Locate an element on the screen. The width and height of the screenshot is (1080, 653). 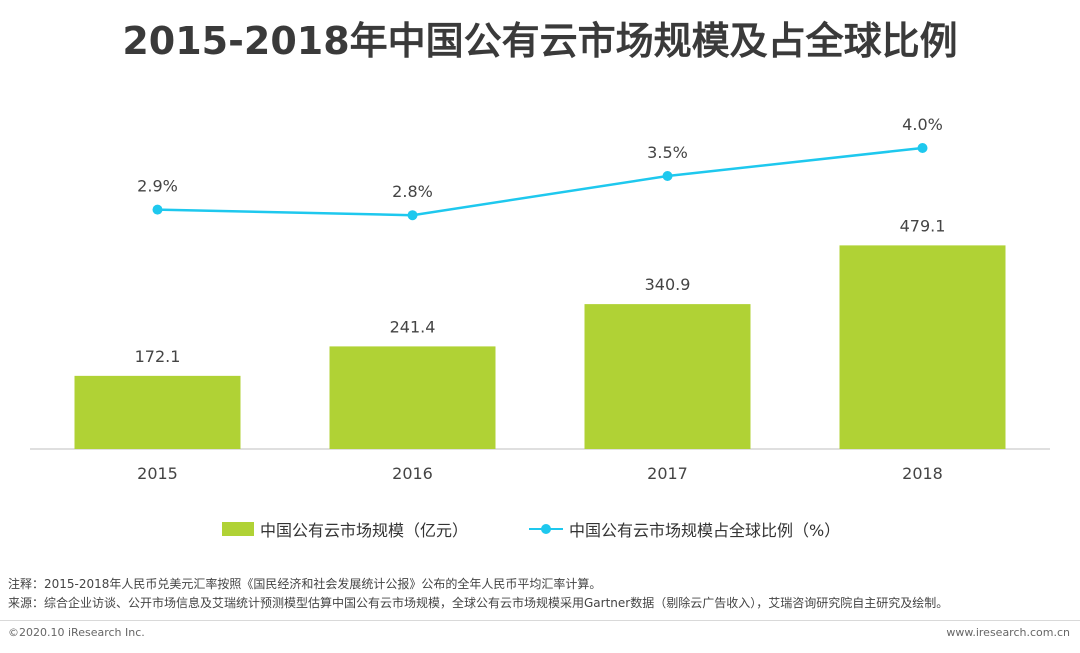
line-point-2018 is located at coordinates (922, 148).